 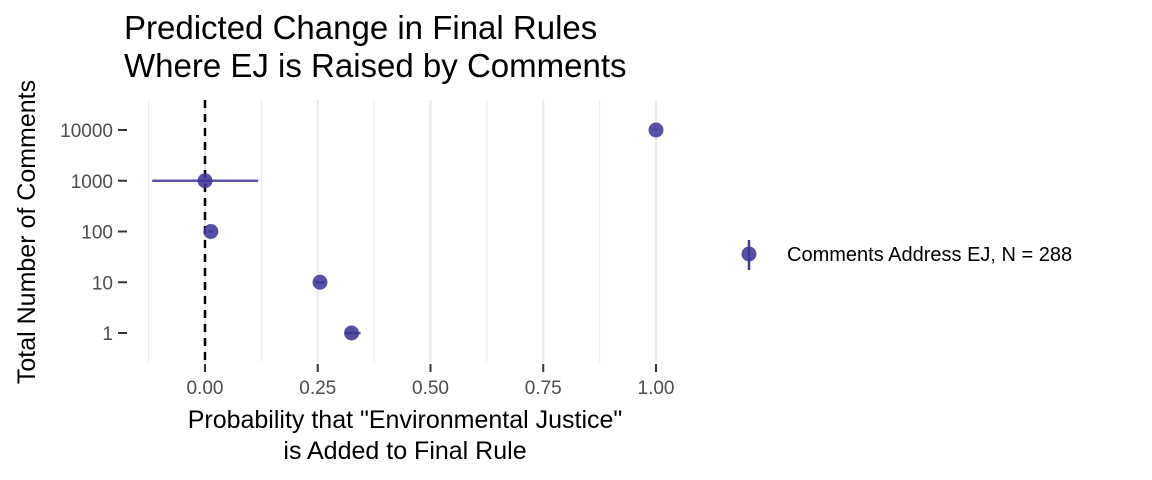 What do you see at coordinates (543, 388) in the screenshot?
I see `x-tick-label-3: 0.75` at bounding box center [543, 388].